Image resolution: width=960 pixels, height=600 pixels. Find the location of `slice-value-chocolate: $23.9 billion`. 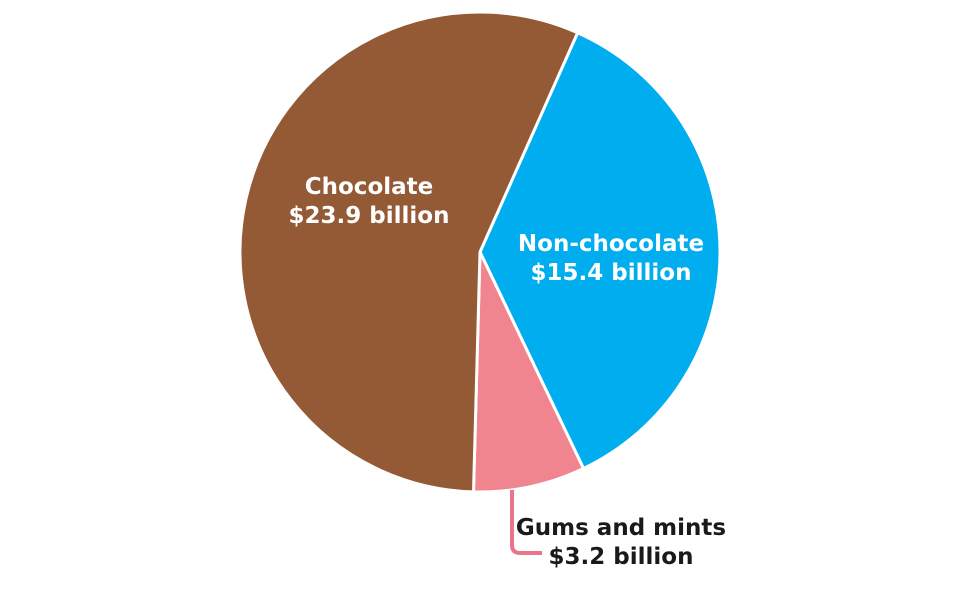

slice-value-chocolate: $23.9 billion is located at coordinates (369, 216).